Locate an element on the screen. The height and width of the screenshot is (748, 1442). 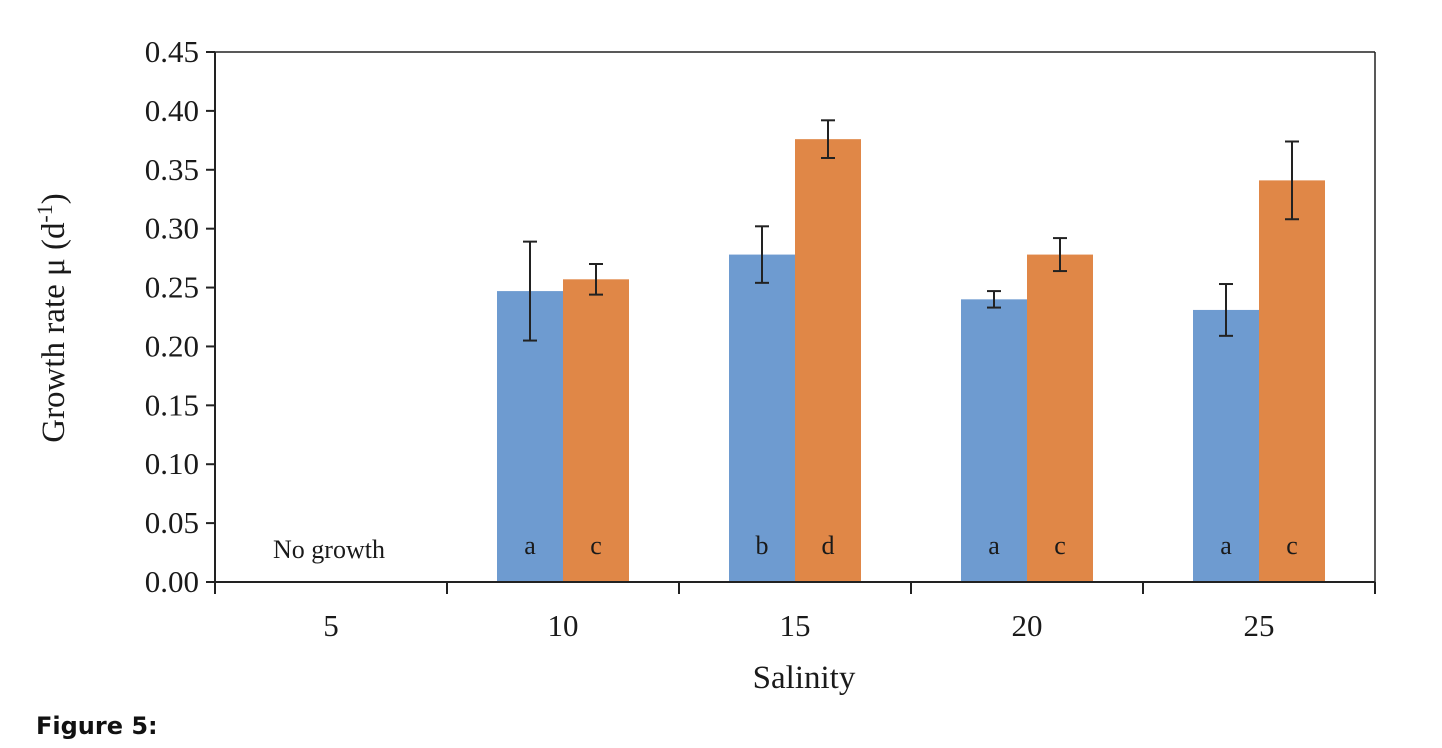
x-tick-label: 5 is located at coordinates (331, 625).